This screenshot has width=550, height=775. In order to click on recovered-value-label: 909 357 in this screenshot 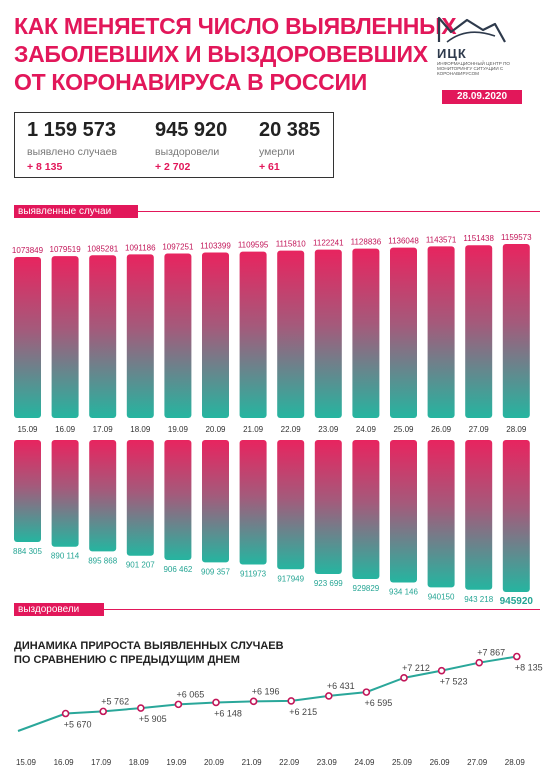, I will do `click(215, 571)`.